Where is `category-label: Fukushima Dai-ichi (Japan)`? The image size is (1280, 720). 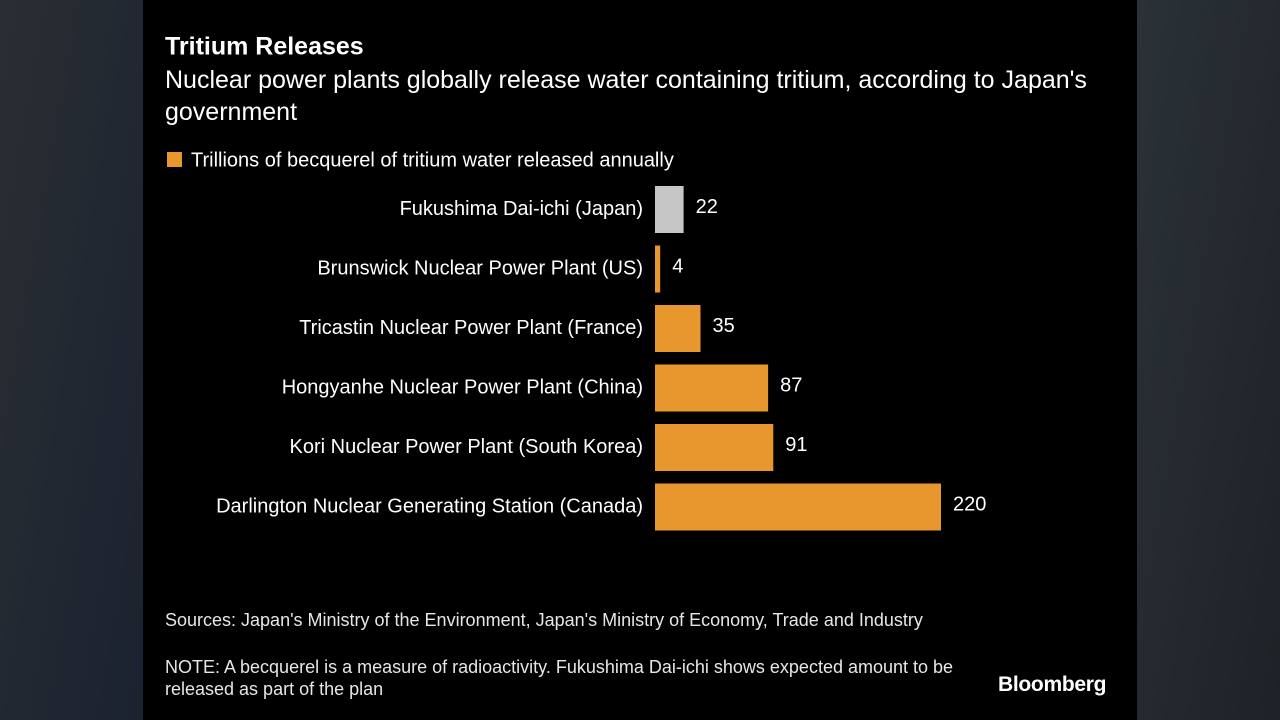
category-label: Fukushima Dai-ichi (Japan) is located at coordinates (521, 209).